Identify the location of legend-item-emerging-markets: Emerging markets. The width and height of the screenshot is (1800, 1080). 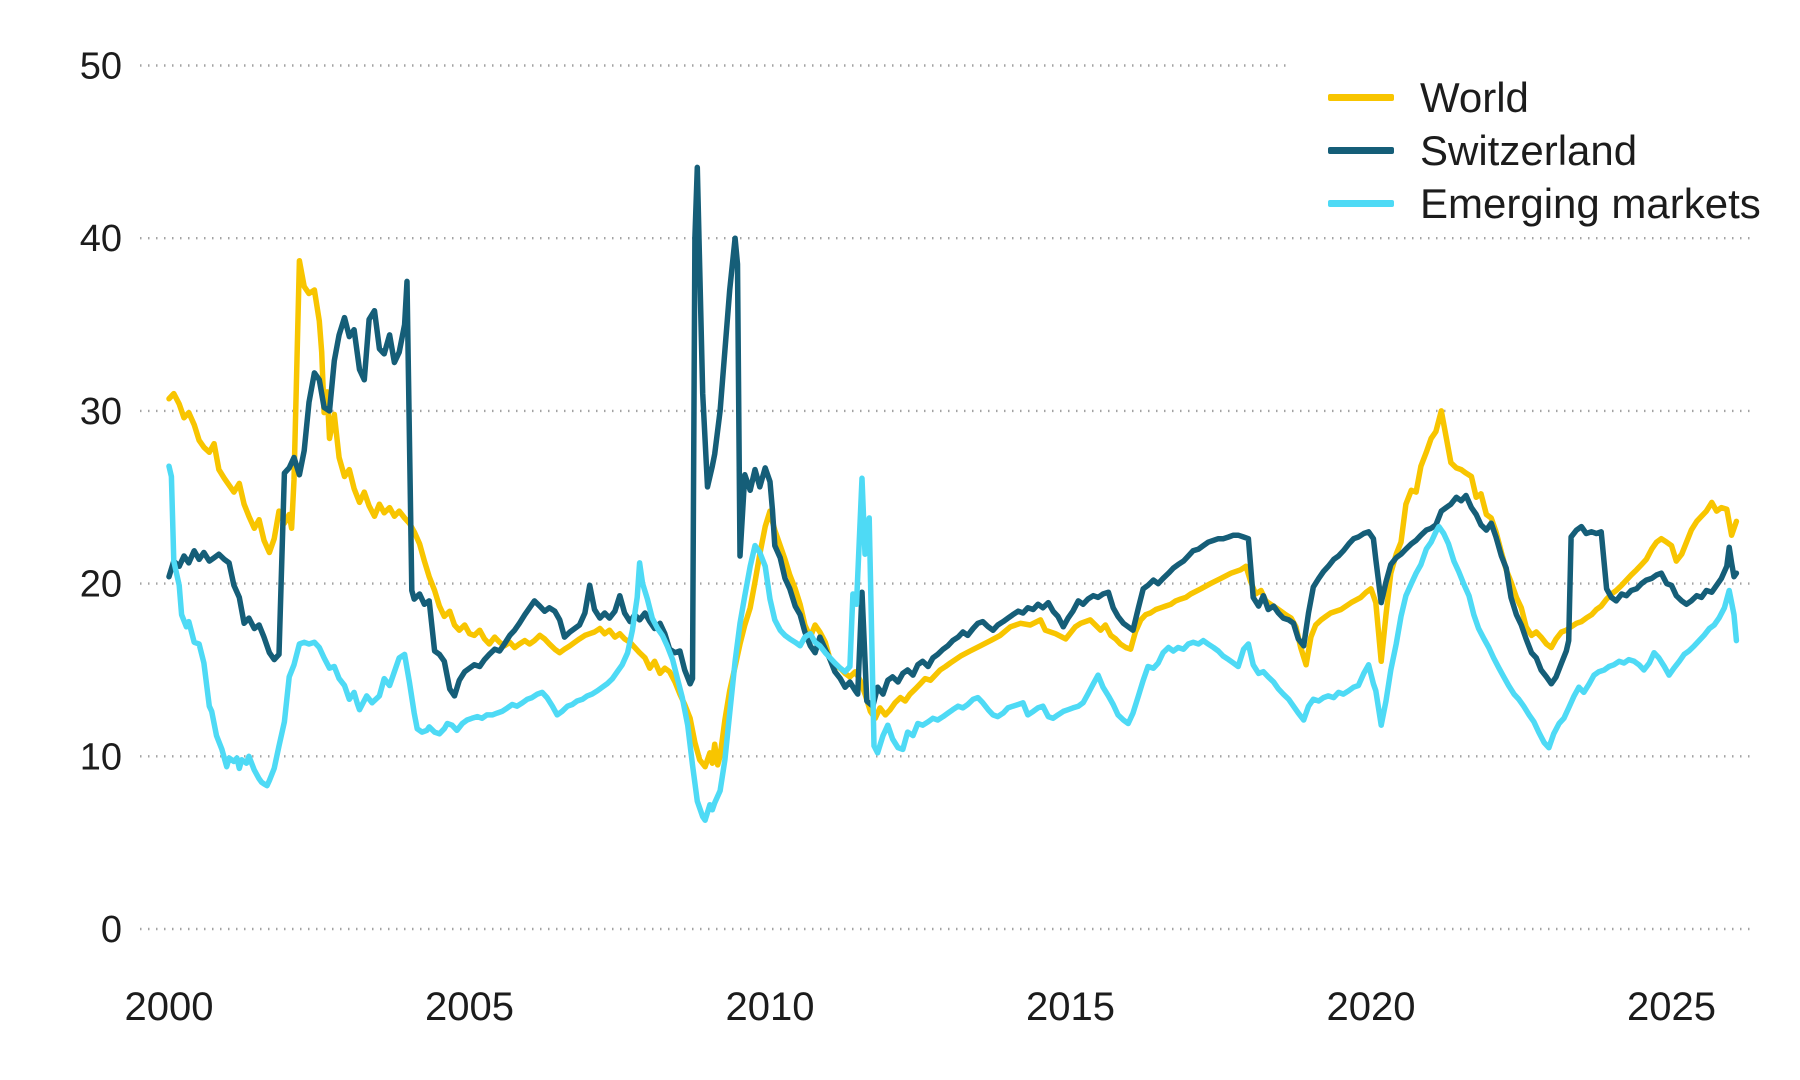
(1536, 203).